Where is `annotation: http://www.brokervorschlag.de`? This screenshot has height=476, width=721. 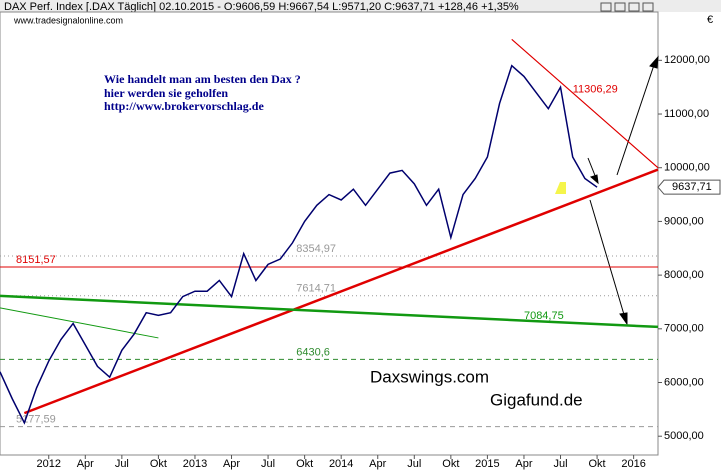 annotation: http://www.brokervorschlag.de is located at coordinates (184, 106).